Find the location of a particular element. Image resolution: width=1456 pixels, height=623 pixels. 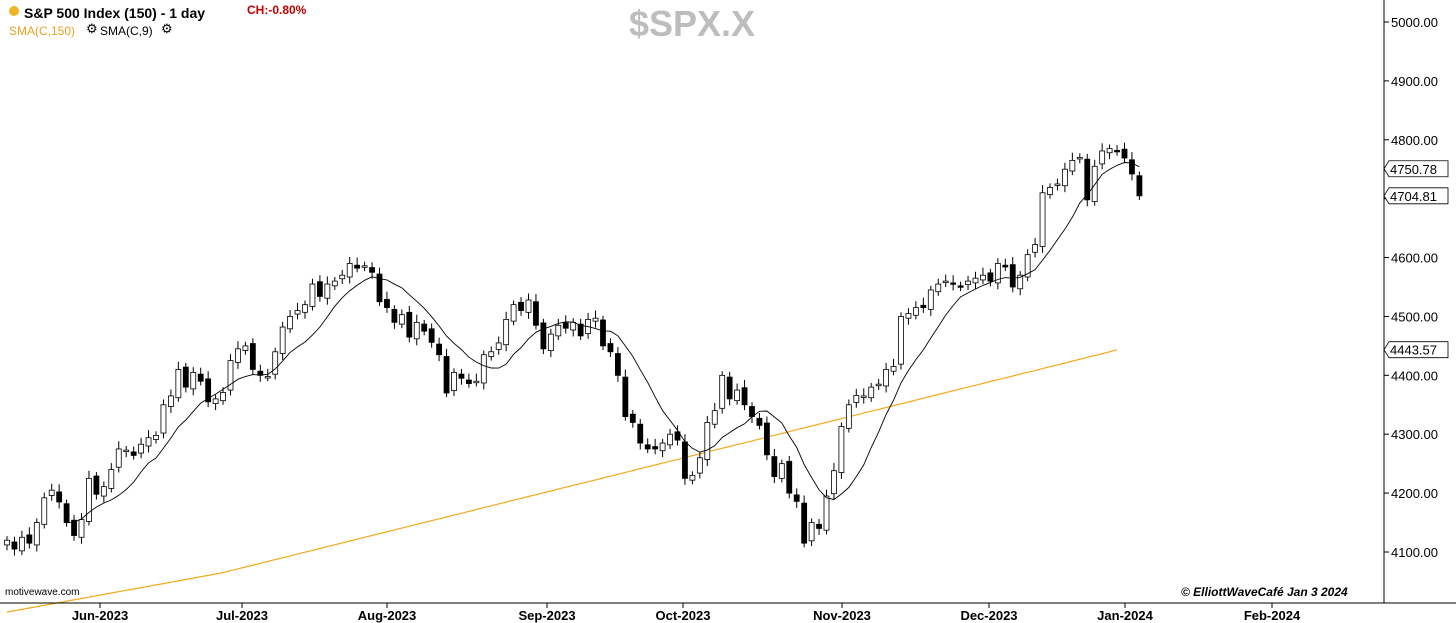

sma9-label: SMA(C,9) is located at coordinates (126, 31).